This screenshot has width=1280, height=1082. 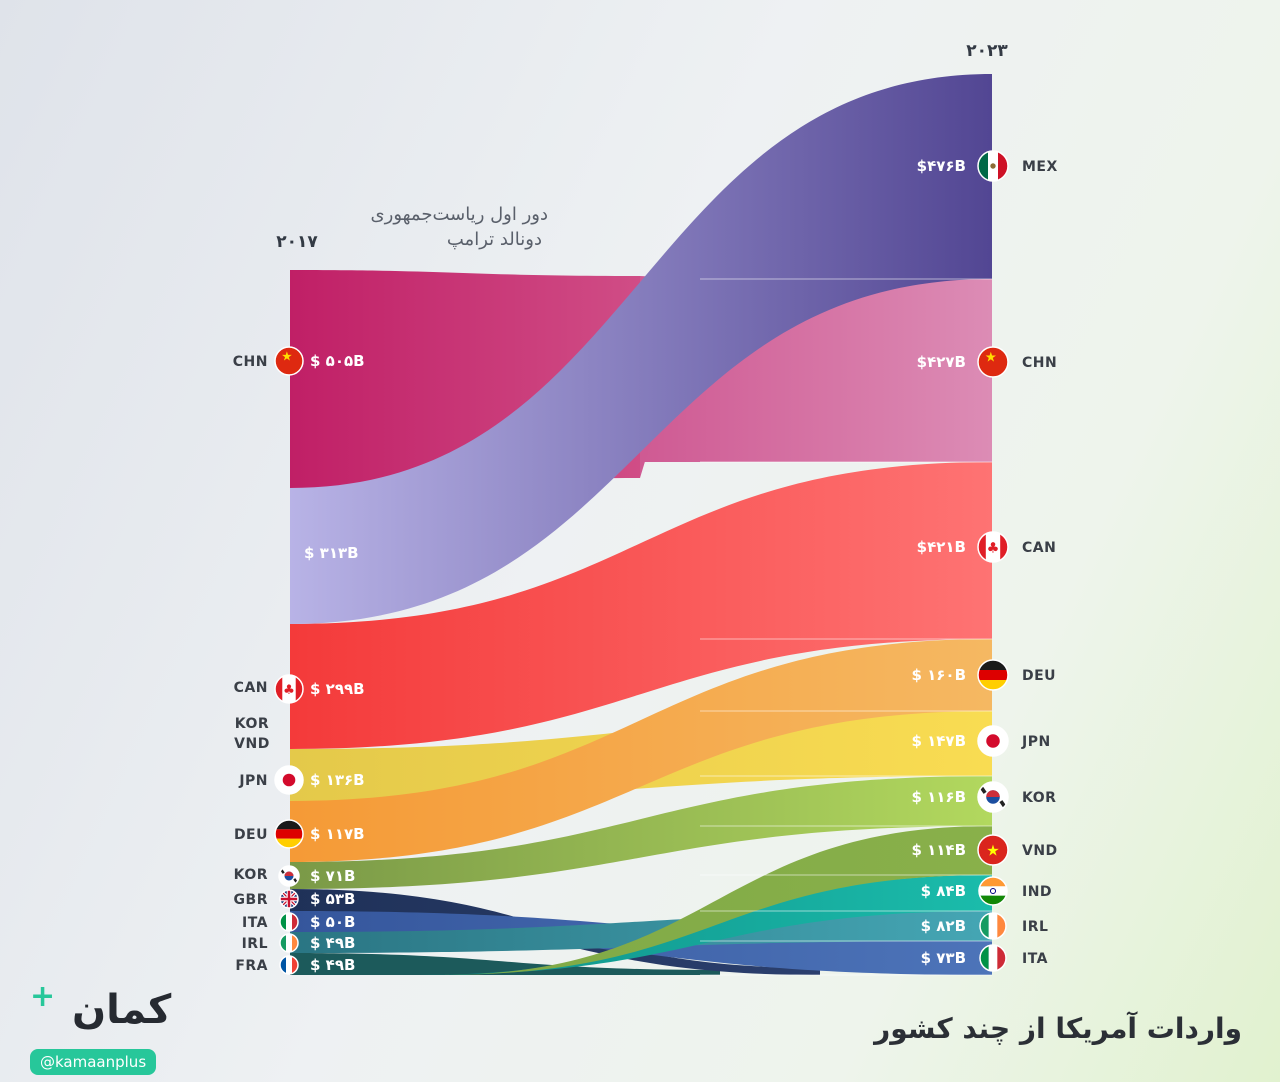 What do you see at coordinates (938, 675) in the screenshot?
I see `right-value-label: $ ۱۶۰B` at bounding box center [938, 675].